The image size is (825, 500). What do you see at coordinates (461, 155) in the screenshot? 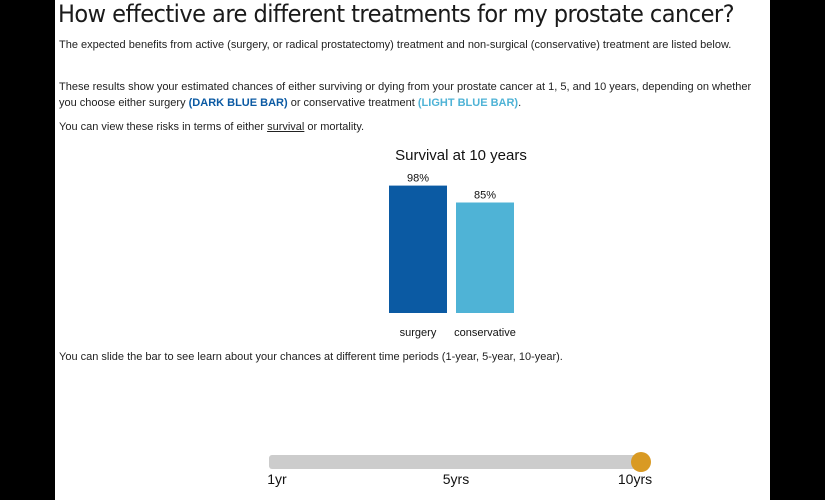
I see `chart-title: Survival at 10 years` at bounding box center [461, 155].